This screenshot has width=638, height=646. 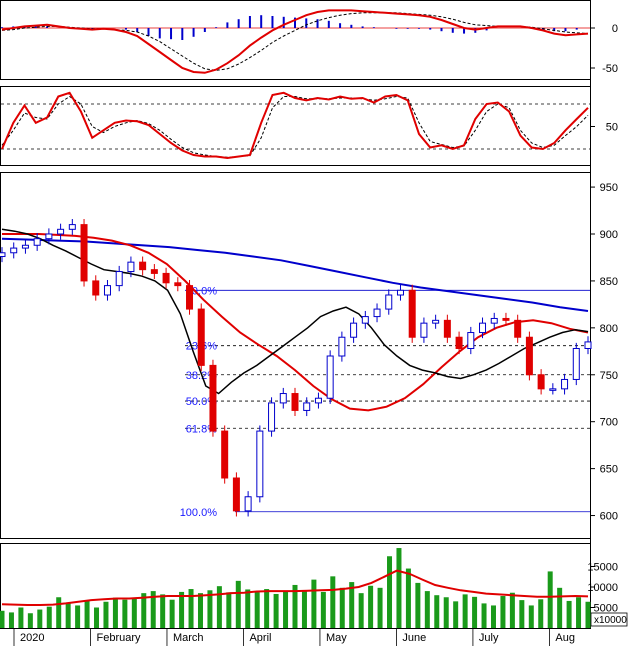 I want to click on price-tick-label: 800, so click(x=609, y=329).